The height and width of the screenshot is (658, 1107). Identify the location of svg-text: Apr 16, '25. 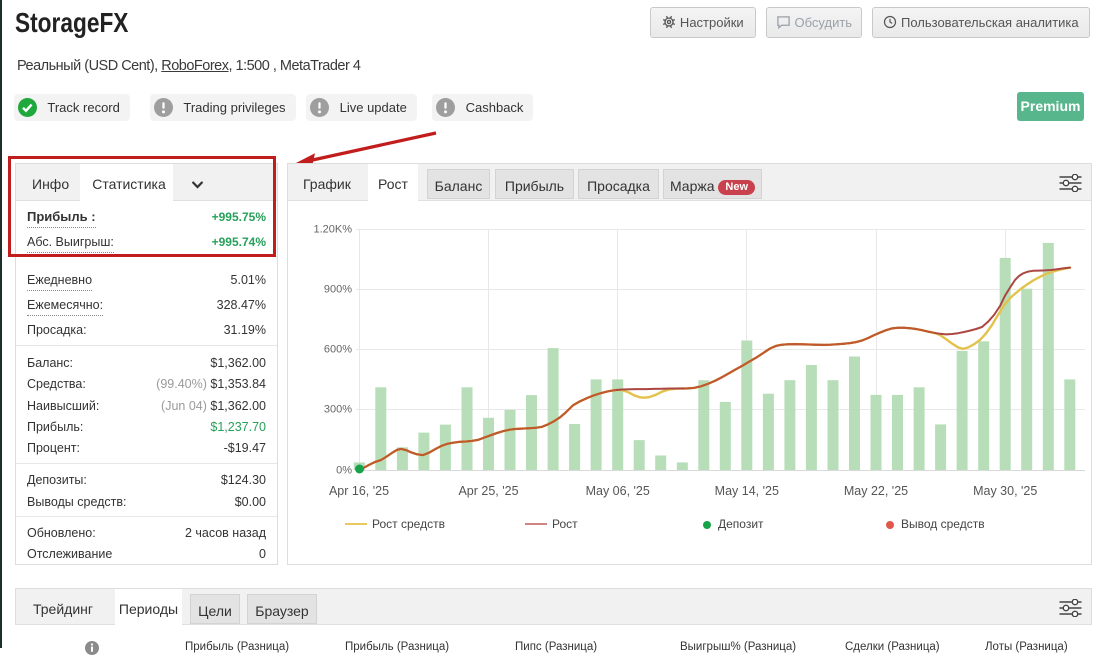
(359, 491).